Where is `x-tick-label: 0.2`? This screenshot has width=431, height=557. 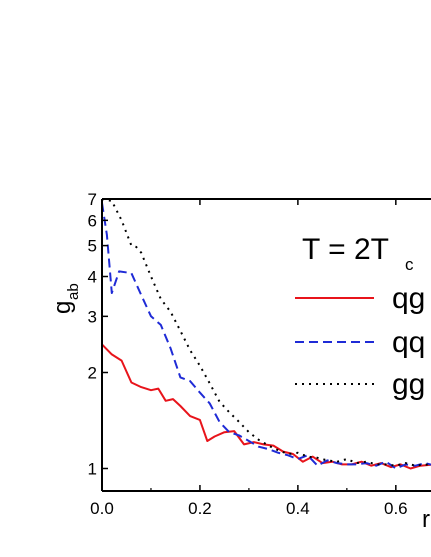 x-tick-label: 0.2 is located at coordinates (200, 508).